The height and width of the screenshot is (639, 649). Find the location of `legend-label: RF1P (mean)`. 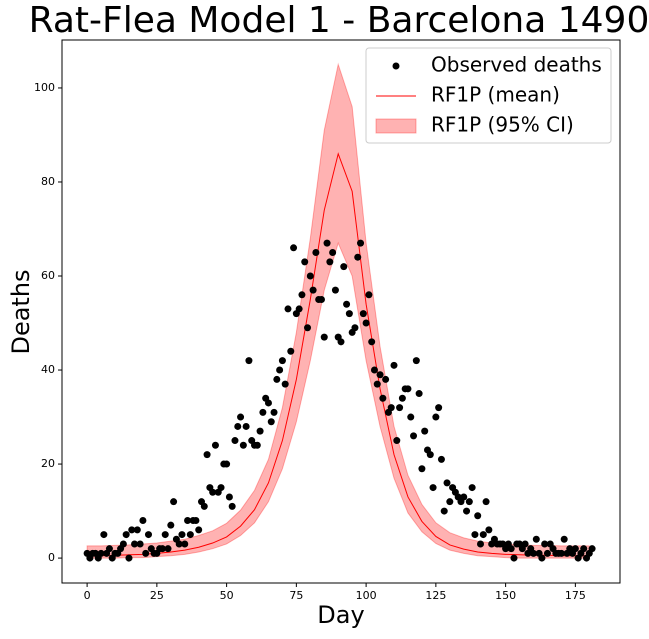

legend-label: RF1P (mean) is located at coordinates (495, 95).